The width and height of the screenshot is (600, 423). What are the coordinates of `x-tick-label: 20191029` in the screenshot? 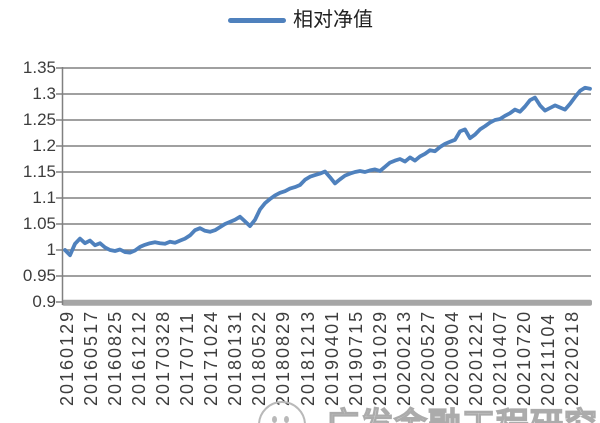 It's located at (379, 357).